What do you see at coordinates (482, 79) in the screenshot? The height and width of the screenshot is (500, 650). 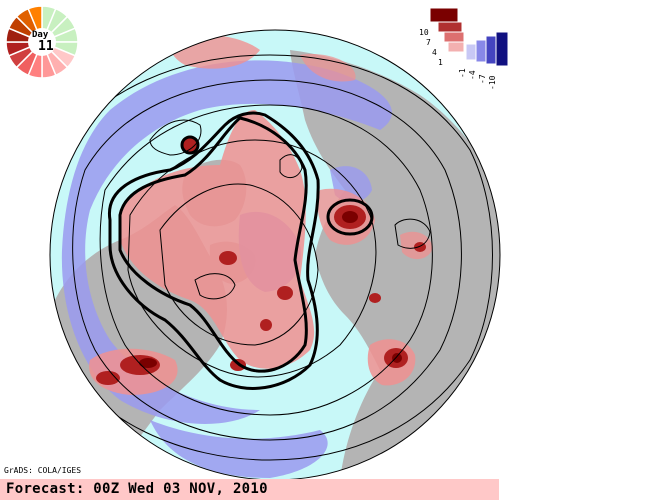 I see `colorbar-label: -7` at bounding box center [482, 79].